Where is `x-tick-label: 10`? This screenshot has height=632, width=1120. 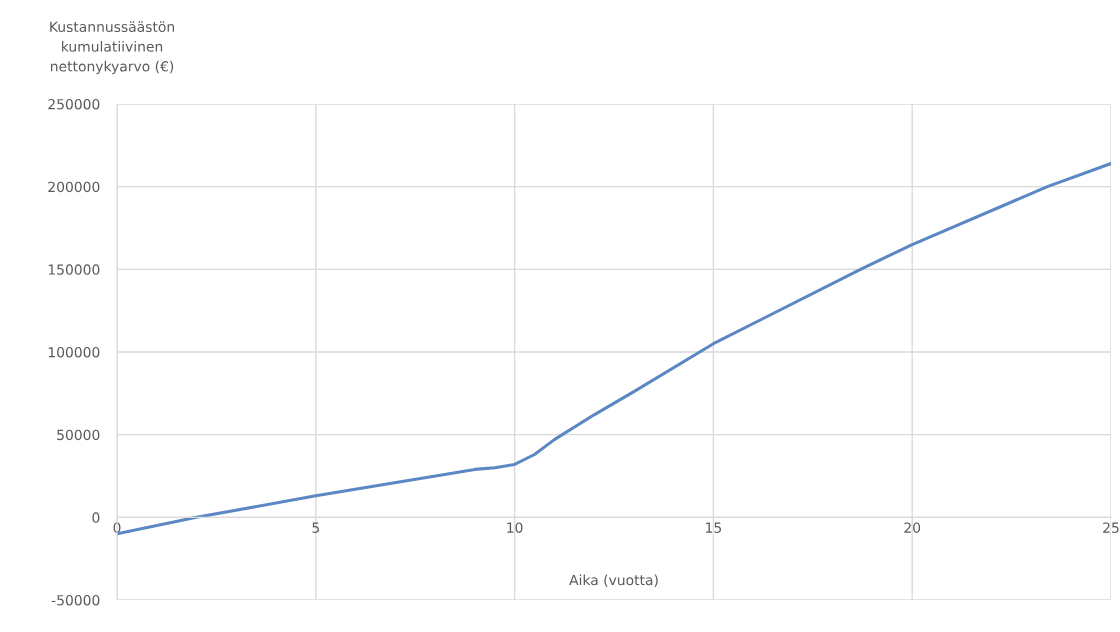
x-tick-label: 10 is located at coordinates (515, 527).